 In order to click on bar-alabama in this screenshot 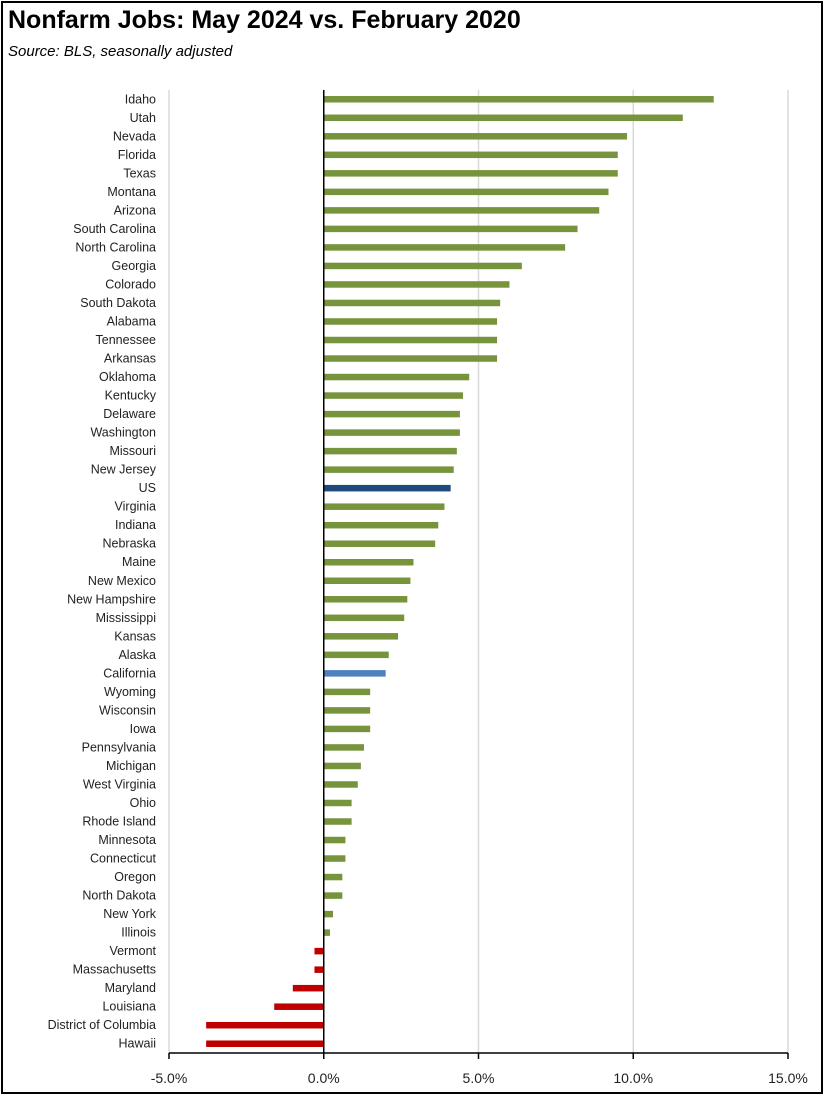, I will do `click(410, 321)`.